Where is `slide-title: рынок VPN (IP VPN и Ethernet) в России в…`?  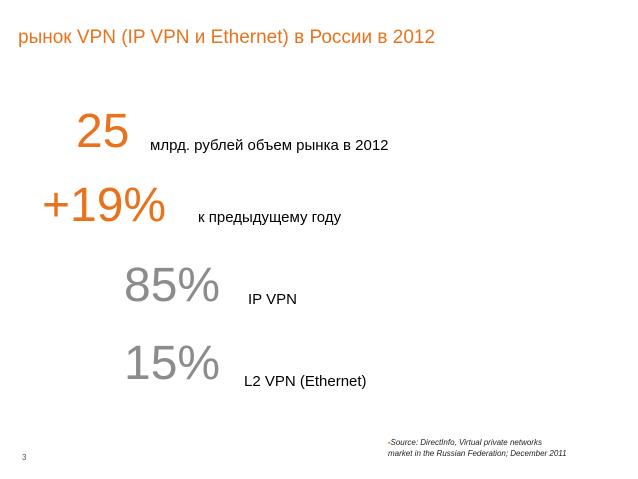 slide-title: рынок VPN (IP VPN и Ethernet) в России в… is located at coordinates (227, 37).